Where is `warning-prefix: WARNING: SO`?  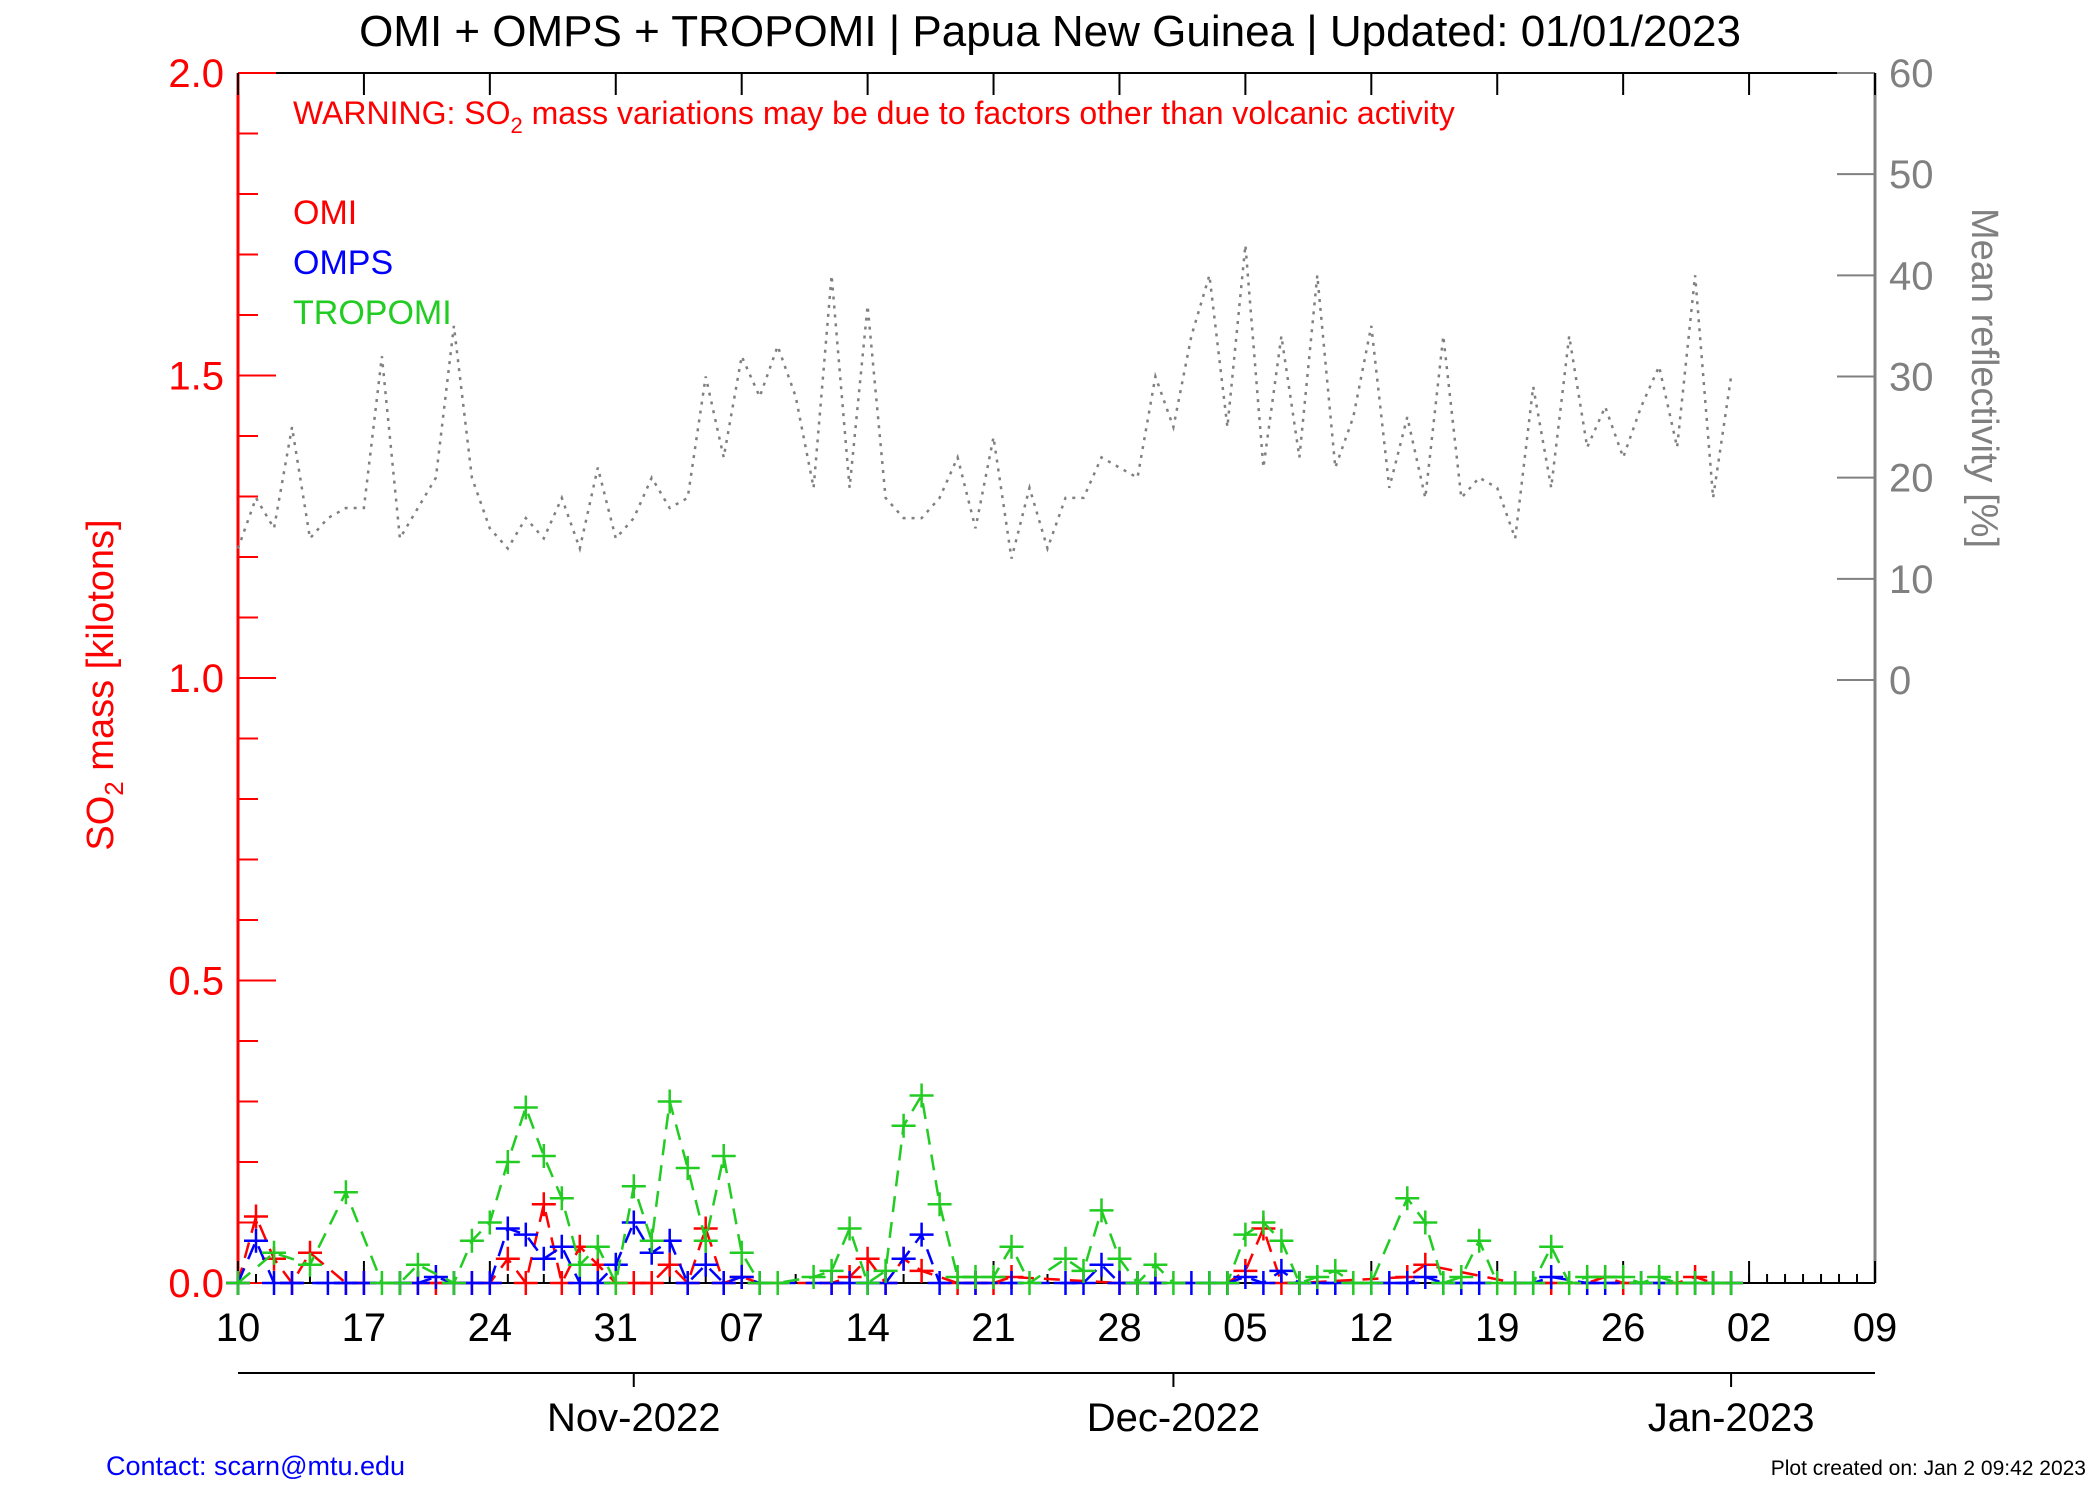 warning-prefix: WARNING: SO is located at coordinates (401, 113).